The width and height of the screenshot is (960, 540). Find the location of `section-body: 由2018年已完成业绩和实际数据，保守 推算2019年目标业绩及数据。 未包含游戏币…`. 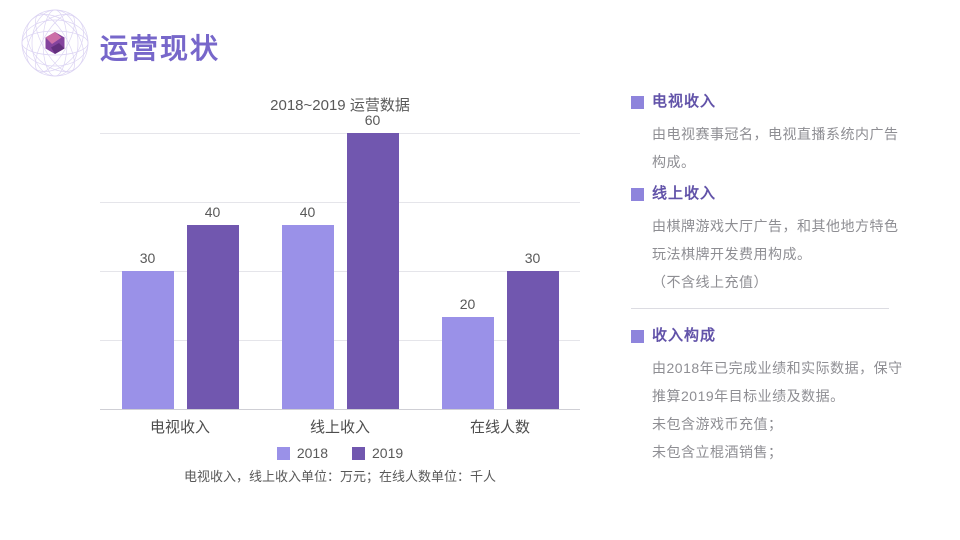

section-body: 由2018年已完成业绩和实际数据，保守 推算2019年目标业绩及数据。 未包含游戏币… is located at coordinates (770, 410).